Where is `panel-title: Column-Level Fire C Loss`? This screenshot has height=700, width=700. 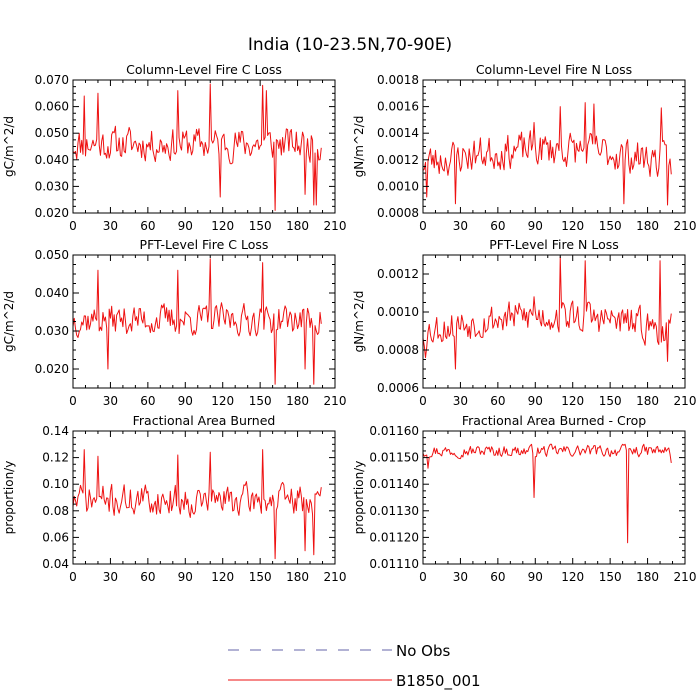
panel-title: Column-Level Fire C Loss is located at coordinates (204, 69).